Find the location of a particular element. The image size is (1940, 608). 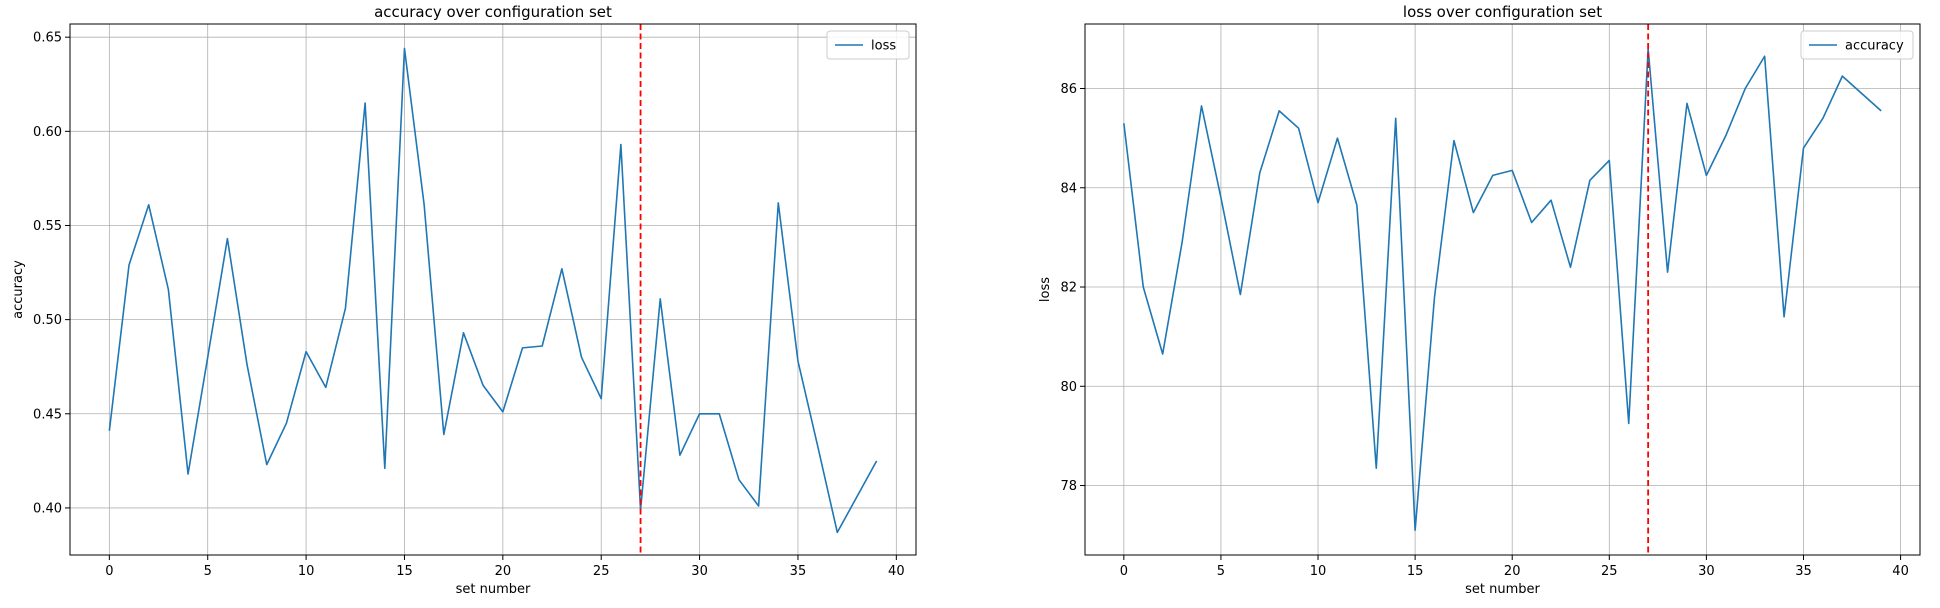

y-tick-label: 0.45 is located at coordinates (47, 414).